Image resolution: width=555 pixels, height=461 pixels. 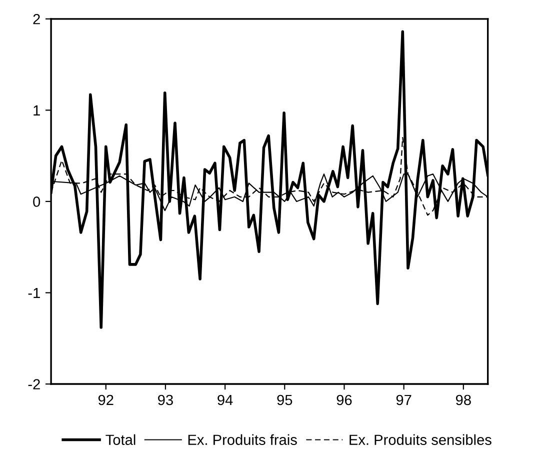 What do you see at coordinates (34, 384) in the screenshot?
I see `y-tick-label: -2` at bounding box center [34, 384].